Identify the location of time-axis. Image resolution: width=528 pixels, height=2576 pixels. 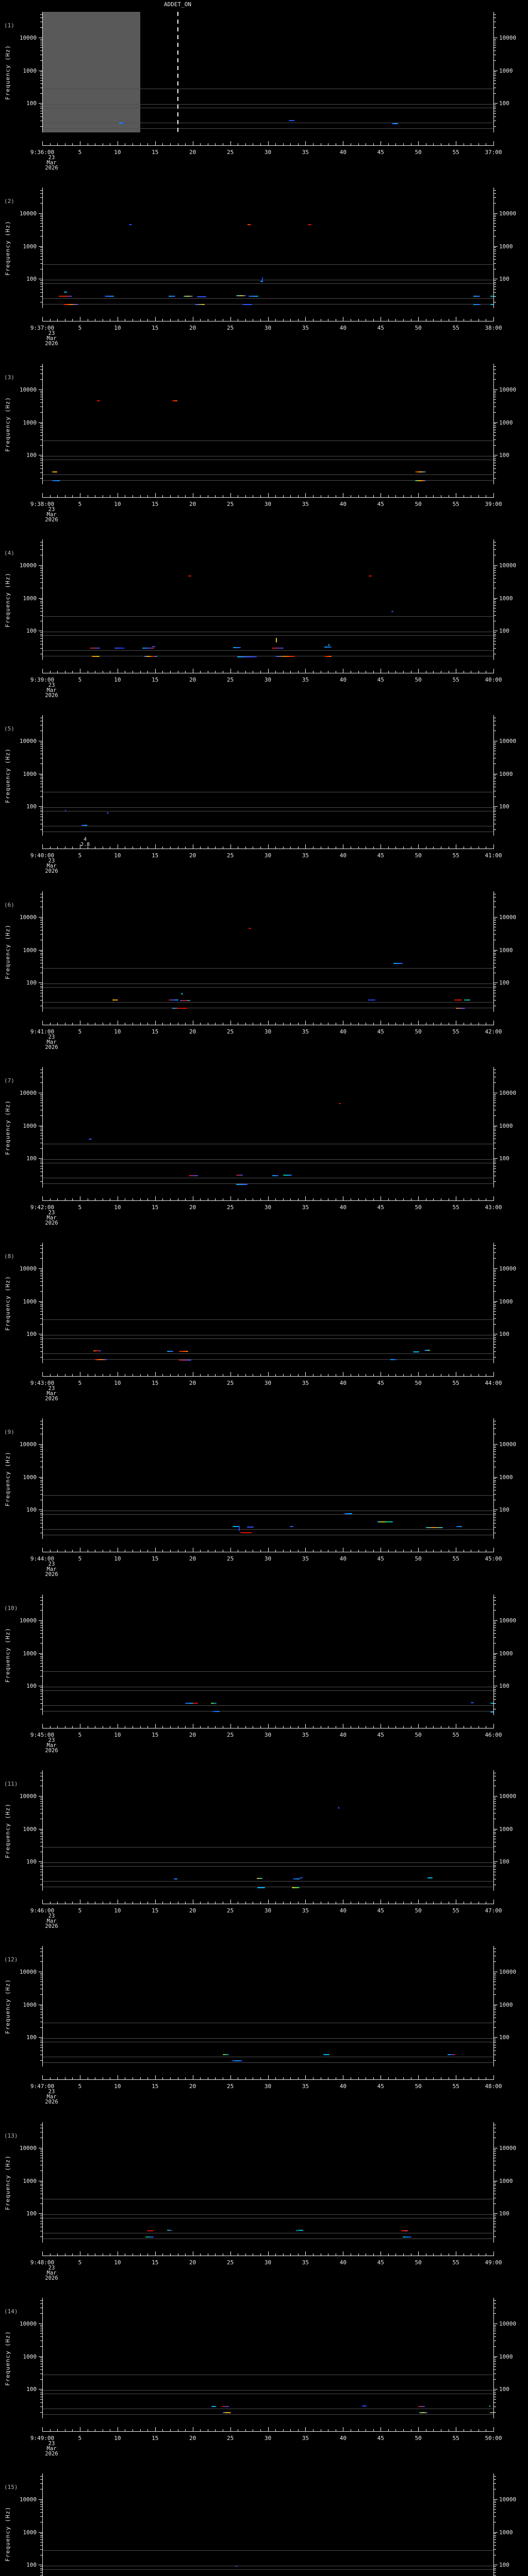
(268, 145).